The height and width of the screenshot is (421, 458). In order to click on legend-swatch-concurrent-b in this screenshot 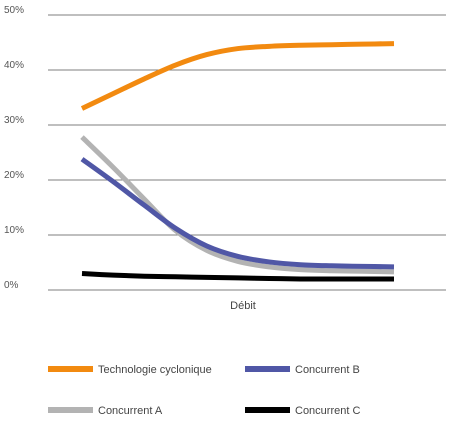, I will do `click(267, 369)`.